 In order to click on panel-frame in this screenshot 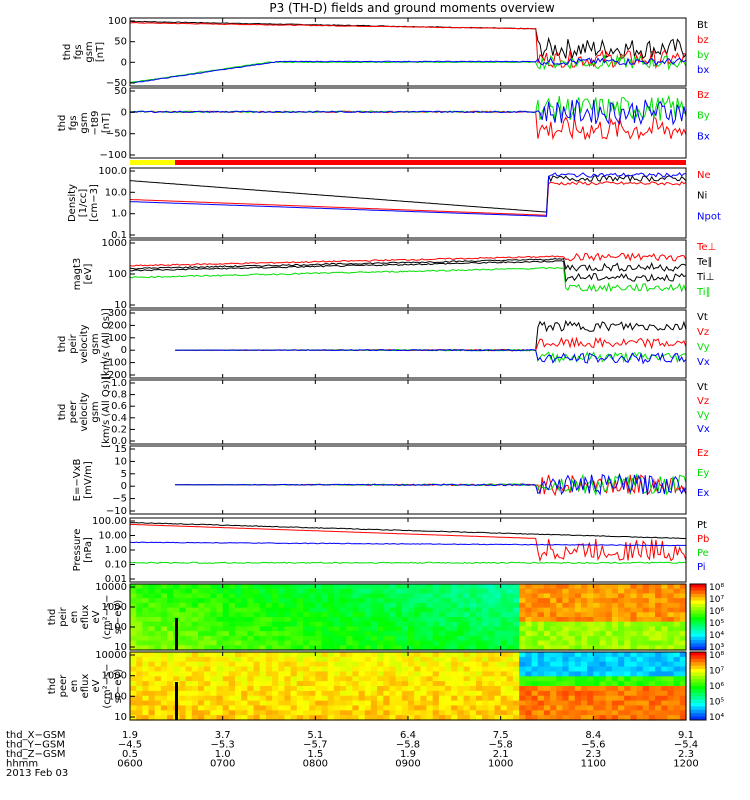, I will do `click(408, 412)`.